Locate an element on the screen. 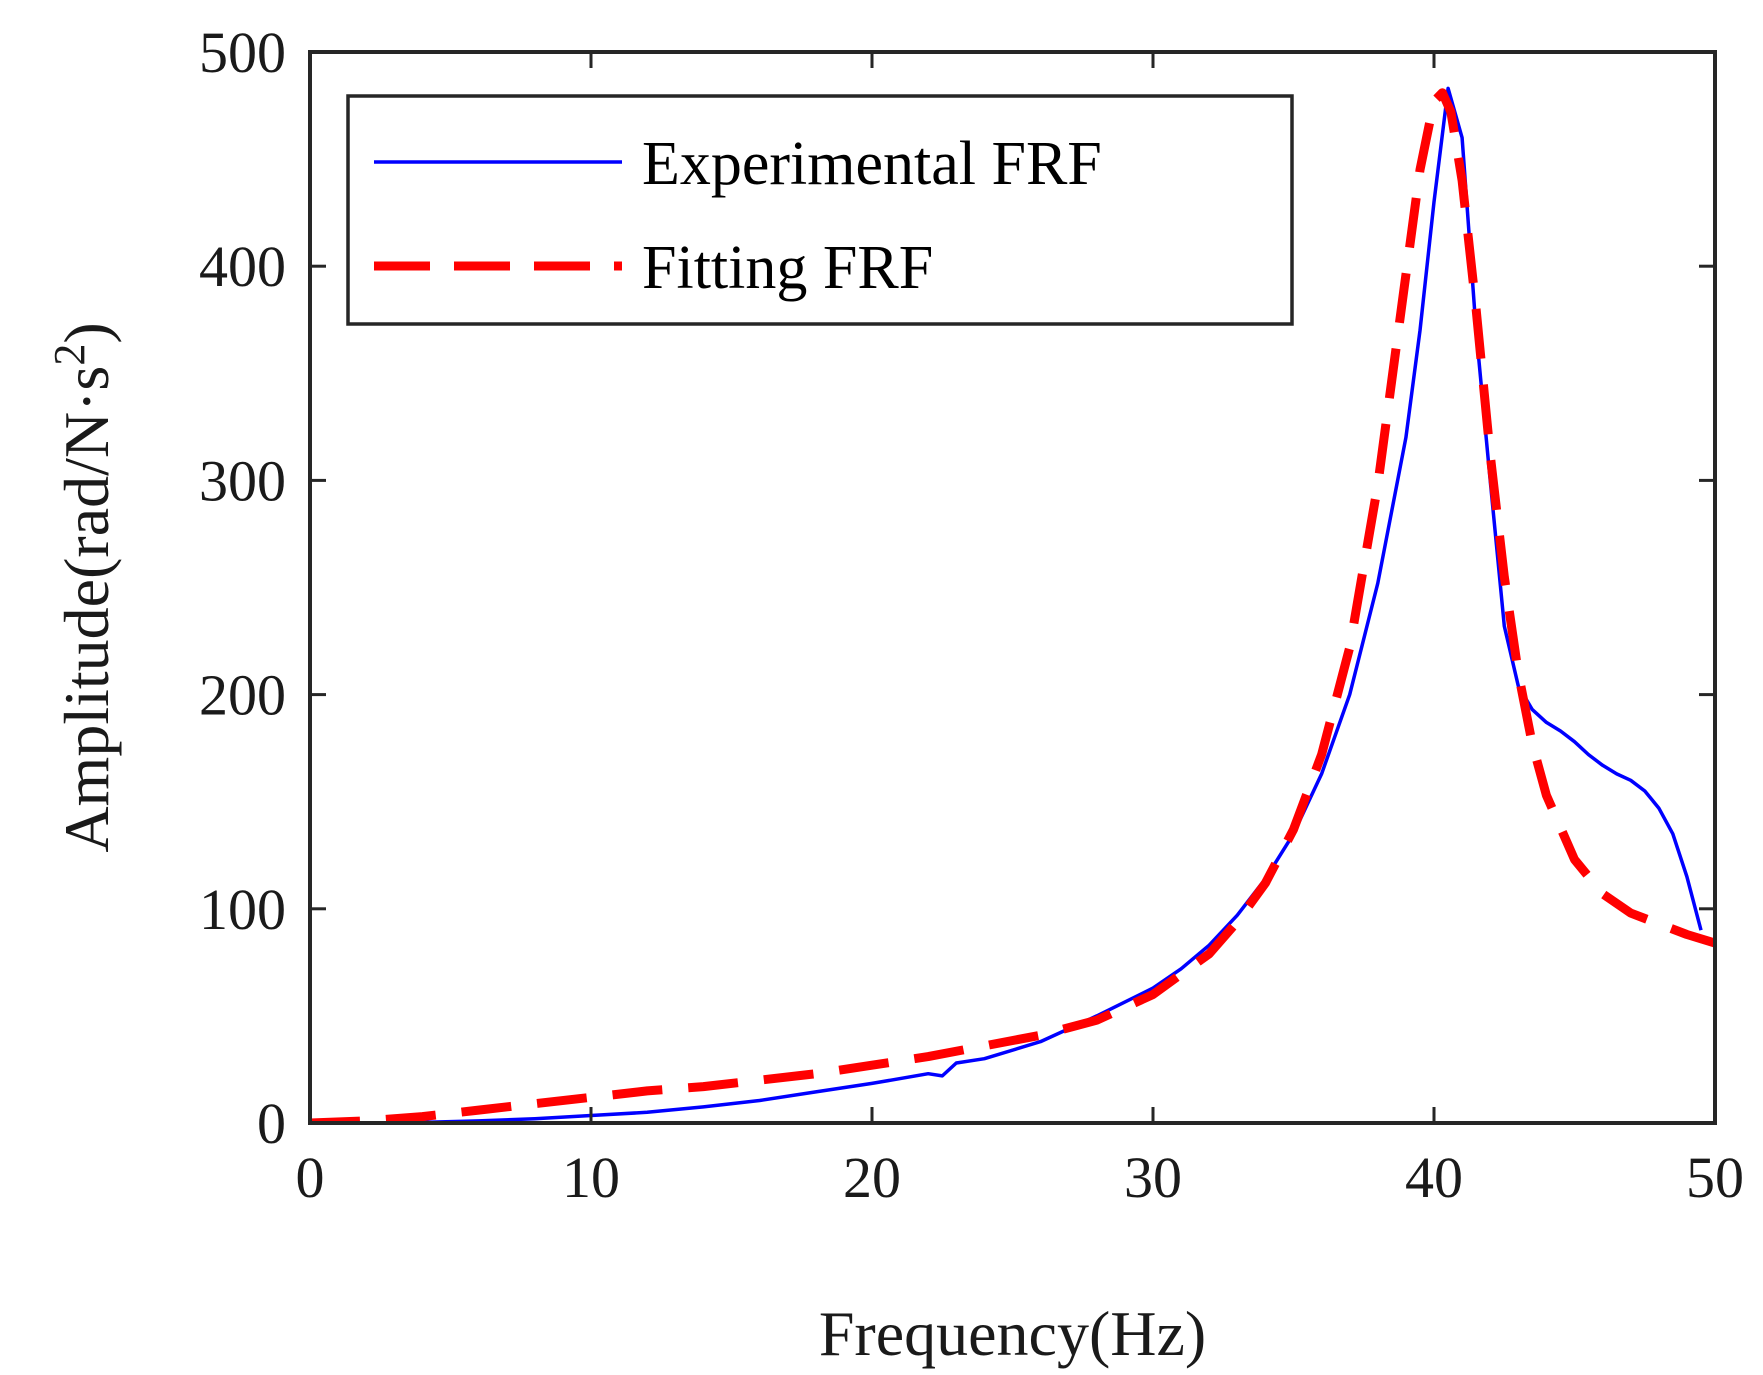 This screenshot has width=1763, height=1375. x-tick-label-30: 30 is located at coordinates (1153, 1177).